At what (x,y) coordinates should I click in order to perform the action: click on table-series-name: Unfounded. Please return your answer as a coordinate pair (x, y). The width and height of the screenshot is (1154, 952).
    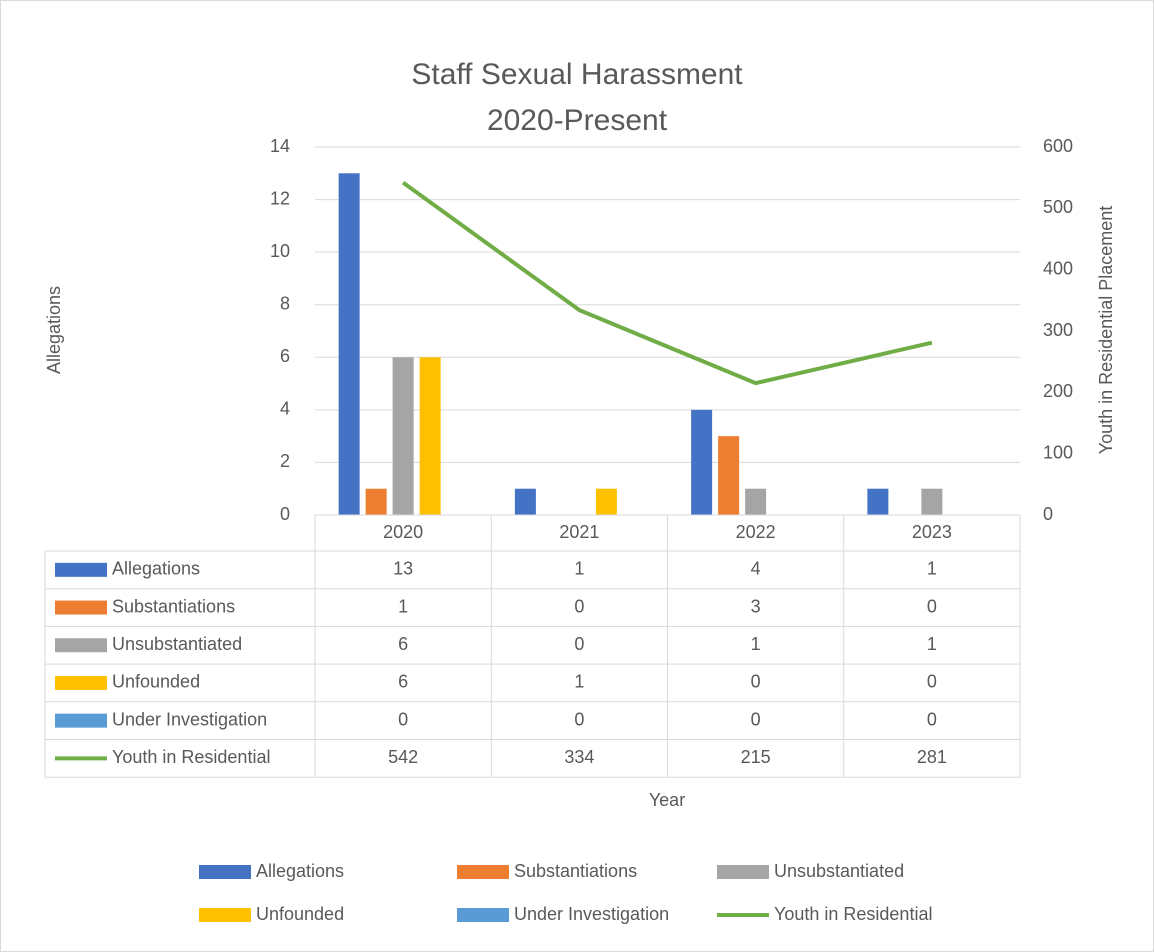
    Looking at the image, I should click on (156, 682).